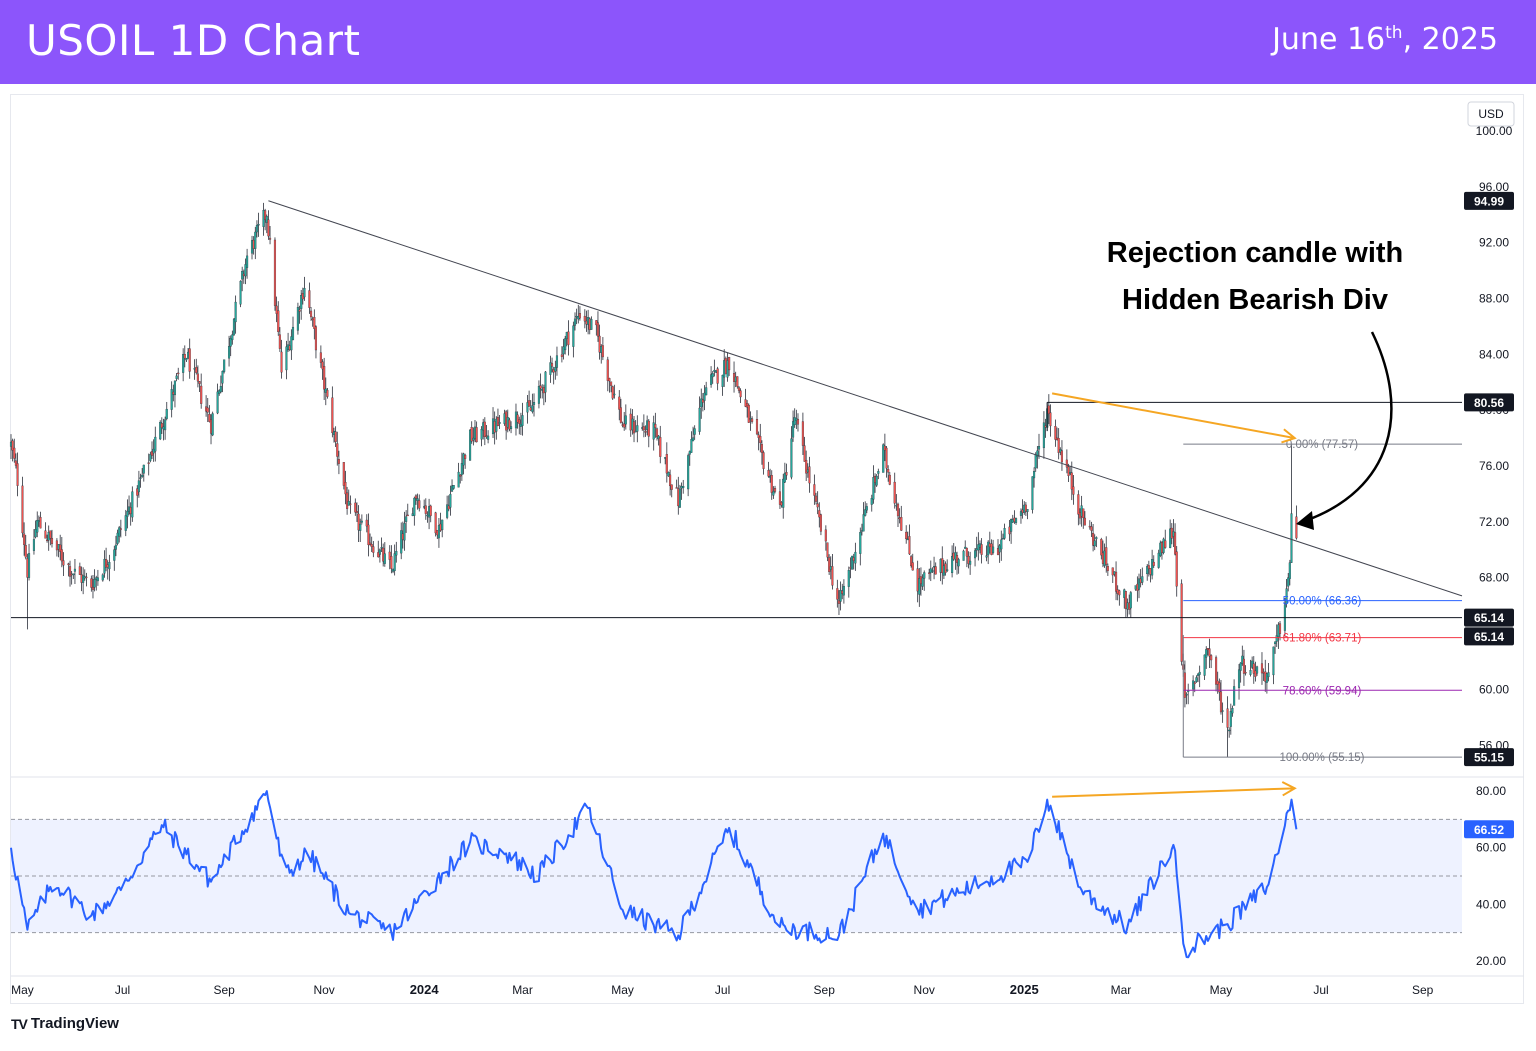 The height and width of the screenshot is (1051, 1536). What do you see at coordinates (1489, 829) in the screenshot?
I see `rsi-last-value-box` at bounding box center [1489, 829].